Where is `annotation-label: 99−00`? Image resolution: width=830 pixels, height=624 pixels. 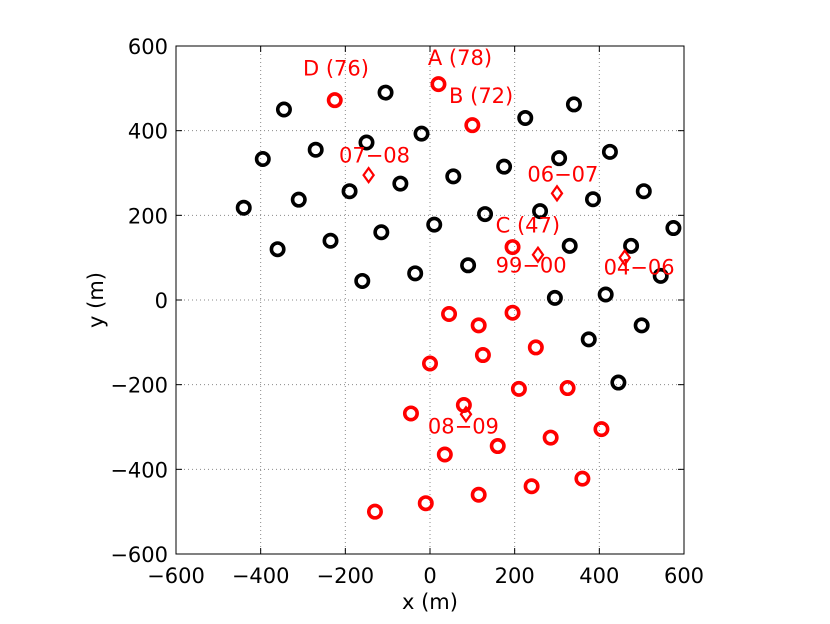 annotation-label: 99−00 is located at coordinates (531, 265).